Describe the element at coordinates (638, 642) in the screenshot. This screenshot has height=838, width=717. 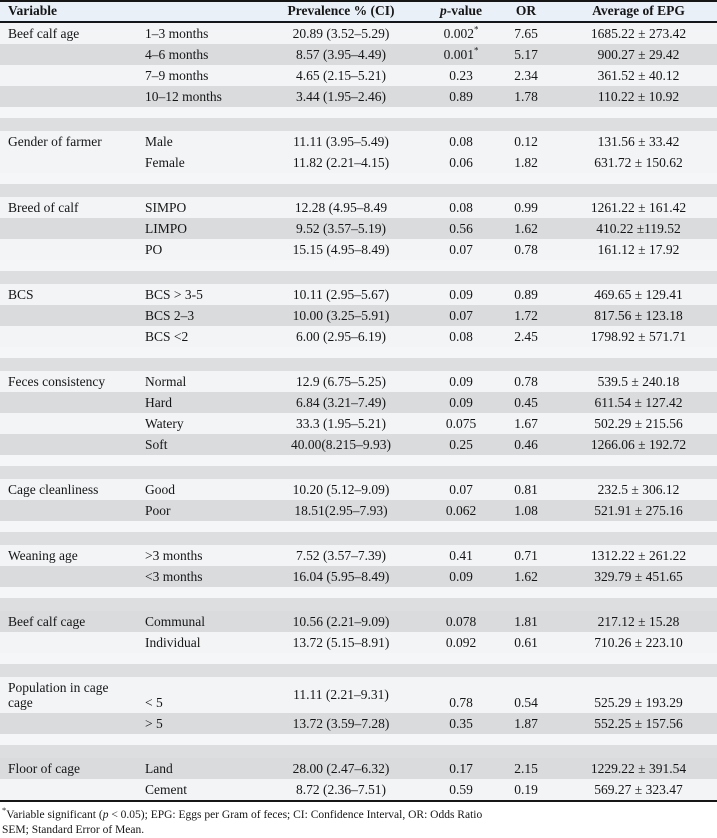
I see `epg-cell: 710.26 ± 223.10` at that location.